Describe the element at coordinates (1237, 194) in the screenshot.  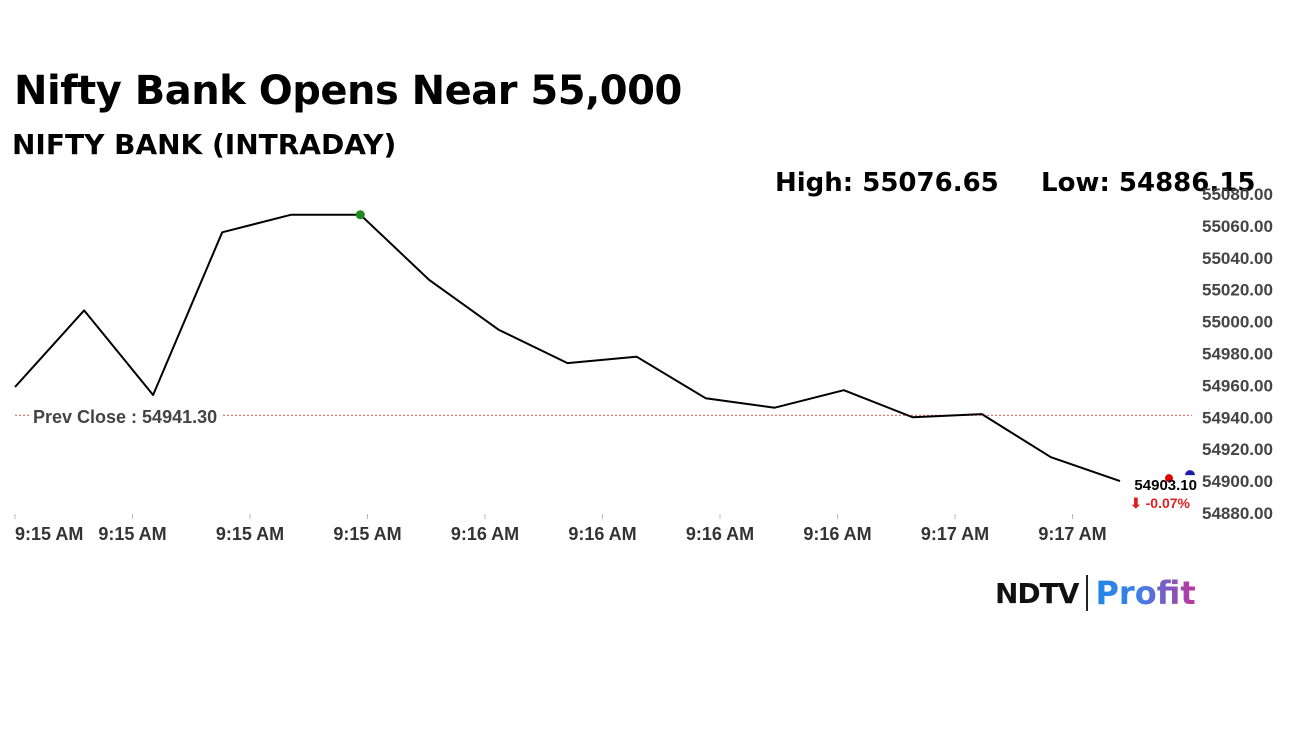
I see `y-tick-label: 55080.00` at that location.